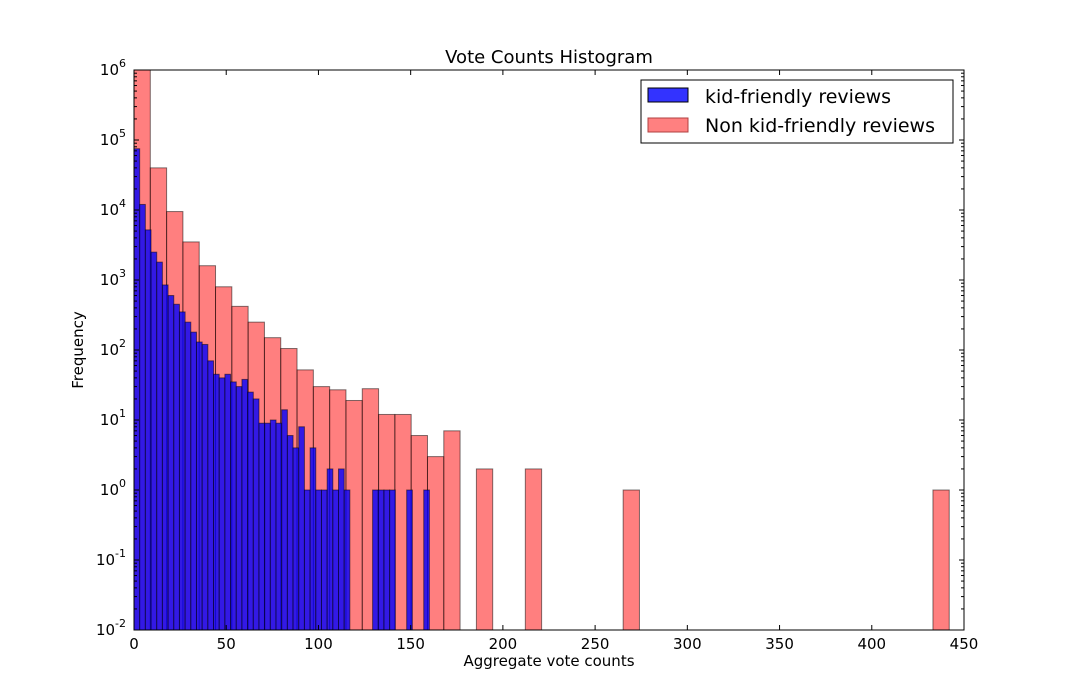 This screenshot has width=1072, height=700. I want to click on x-tick-label: 350, so click(779, 644).